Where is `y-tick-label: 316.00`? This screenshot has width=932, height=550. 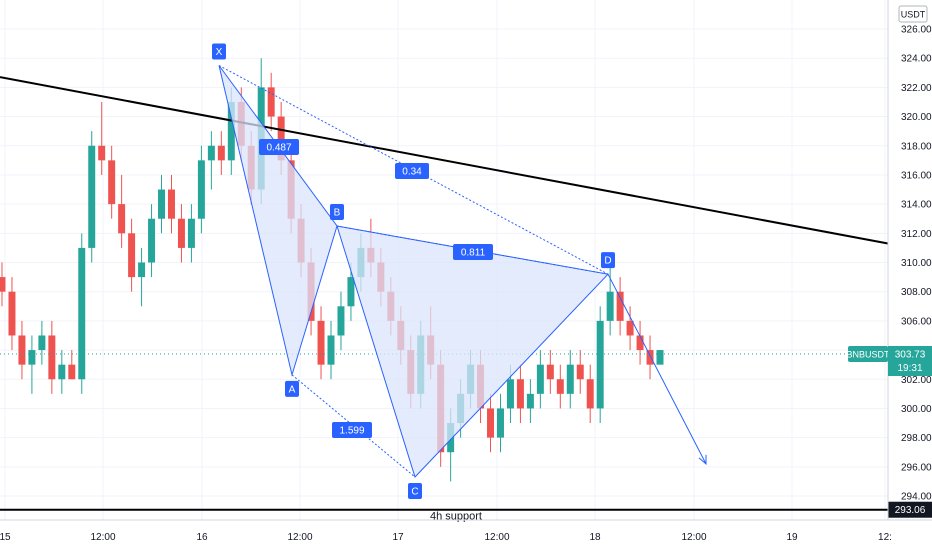 y-tick-label: 316.00 is located at coordinates (916, 175).